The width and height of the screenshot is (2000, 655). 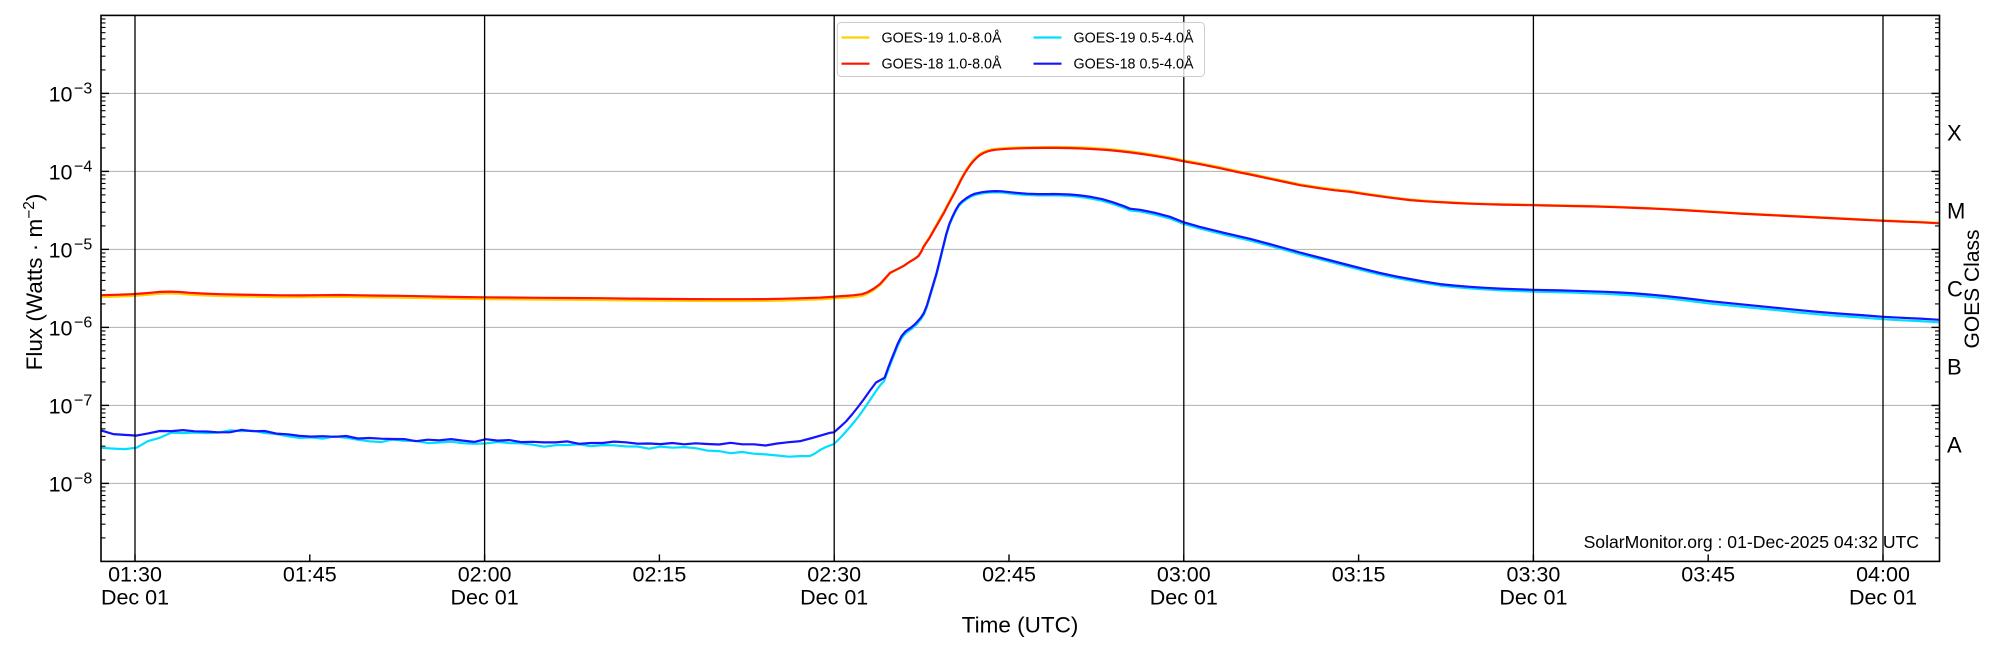 What do you see at coordinates (83, 401) in the screenshot?
I see `svg-text: −7` at bounding box center [83, 401].